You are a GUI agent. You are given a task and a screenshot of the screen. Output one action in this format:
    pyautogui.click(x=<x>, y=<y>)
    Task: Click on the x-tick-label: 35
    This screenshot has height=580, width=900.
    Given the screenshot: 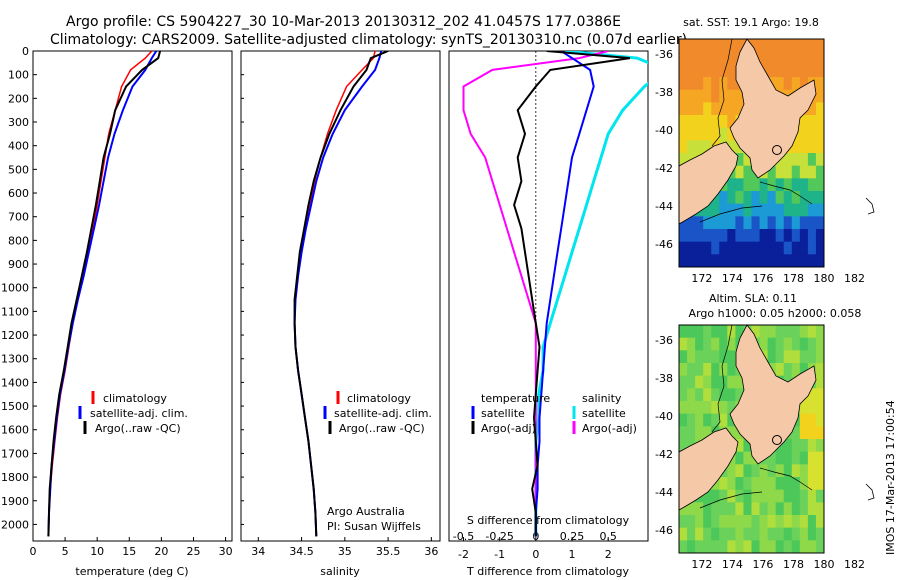 What is the action you would take?
    pyautogui.click(x=345, y=551)
    